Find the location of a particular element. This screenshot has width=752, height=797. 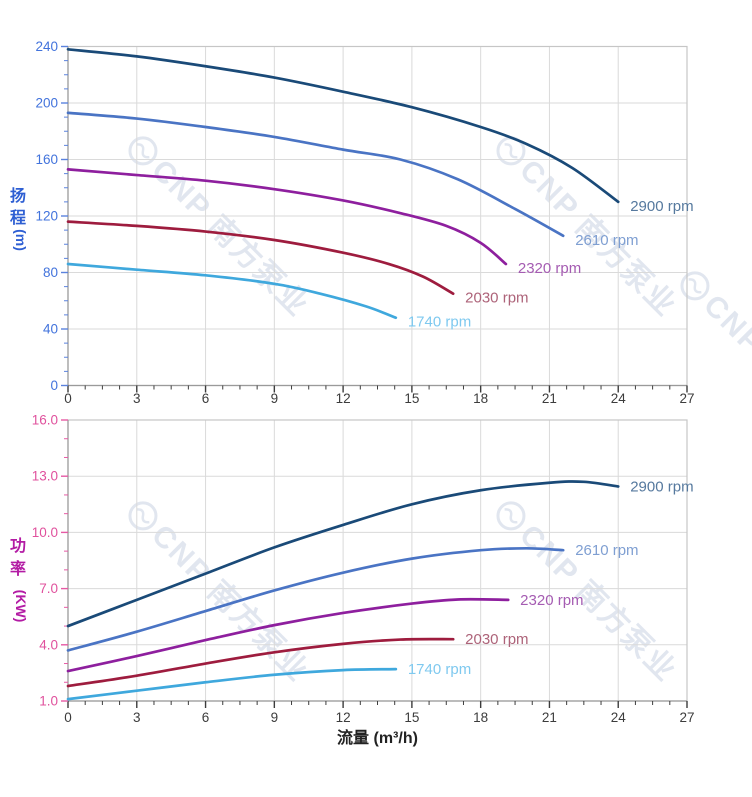

y-axis-title: 率 is located at coordinates (18, 568).